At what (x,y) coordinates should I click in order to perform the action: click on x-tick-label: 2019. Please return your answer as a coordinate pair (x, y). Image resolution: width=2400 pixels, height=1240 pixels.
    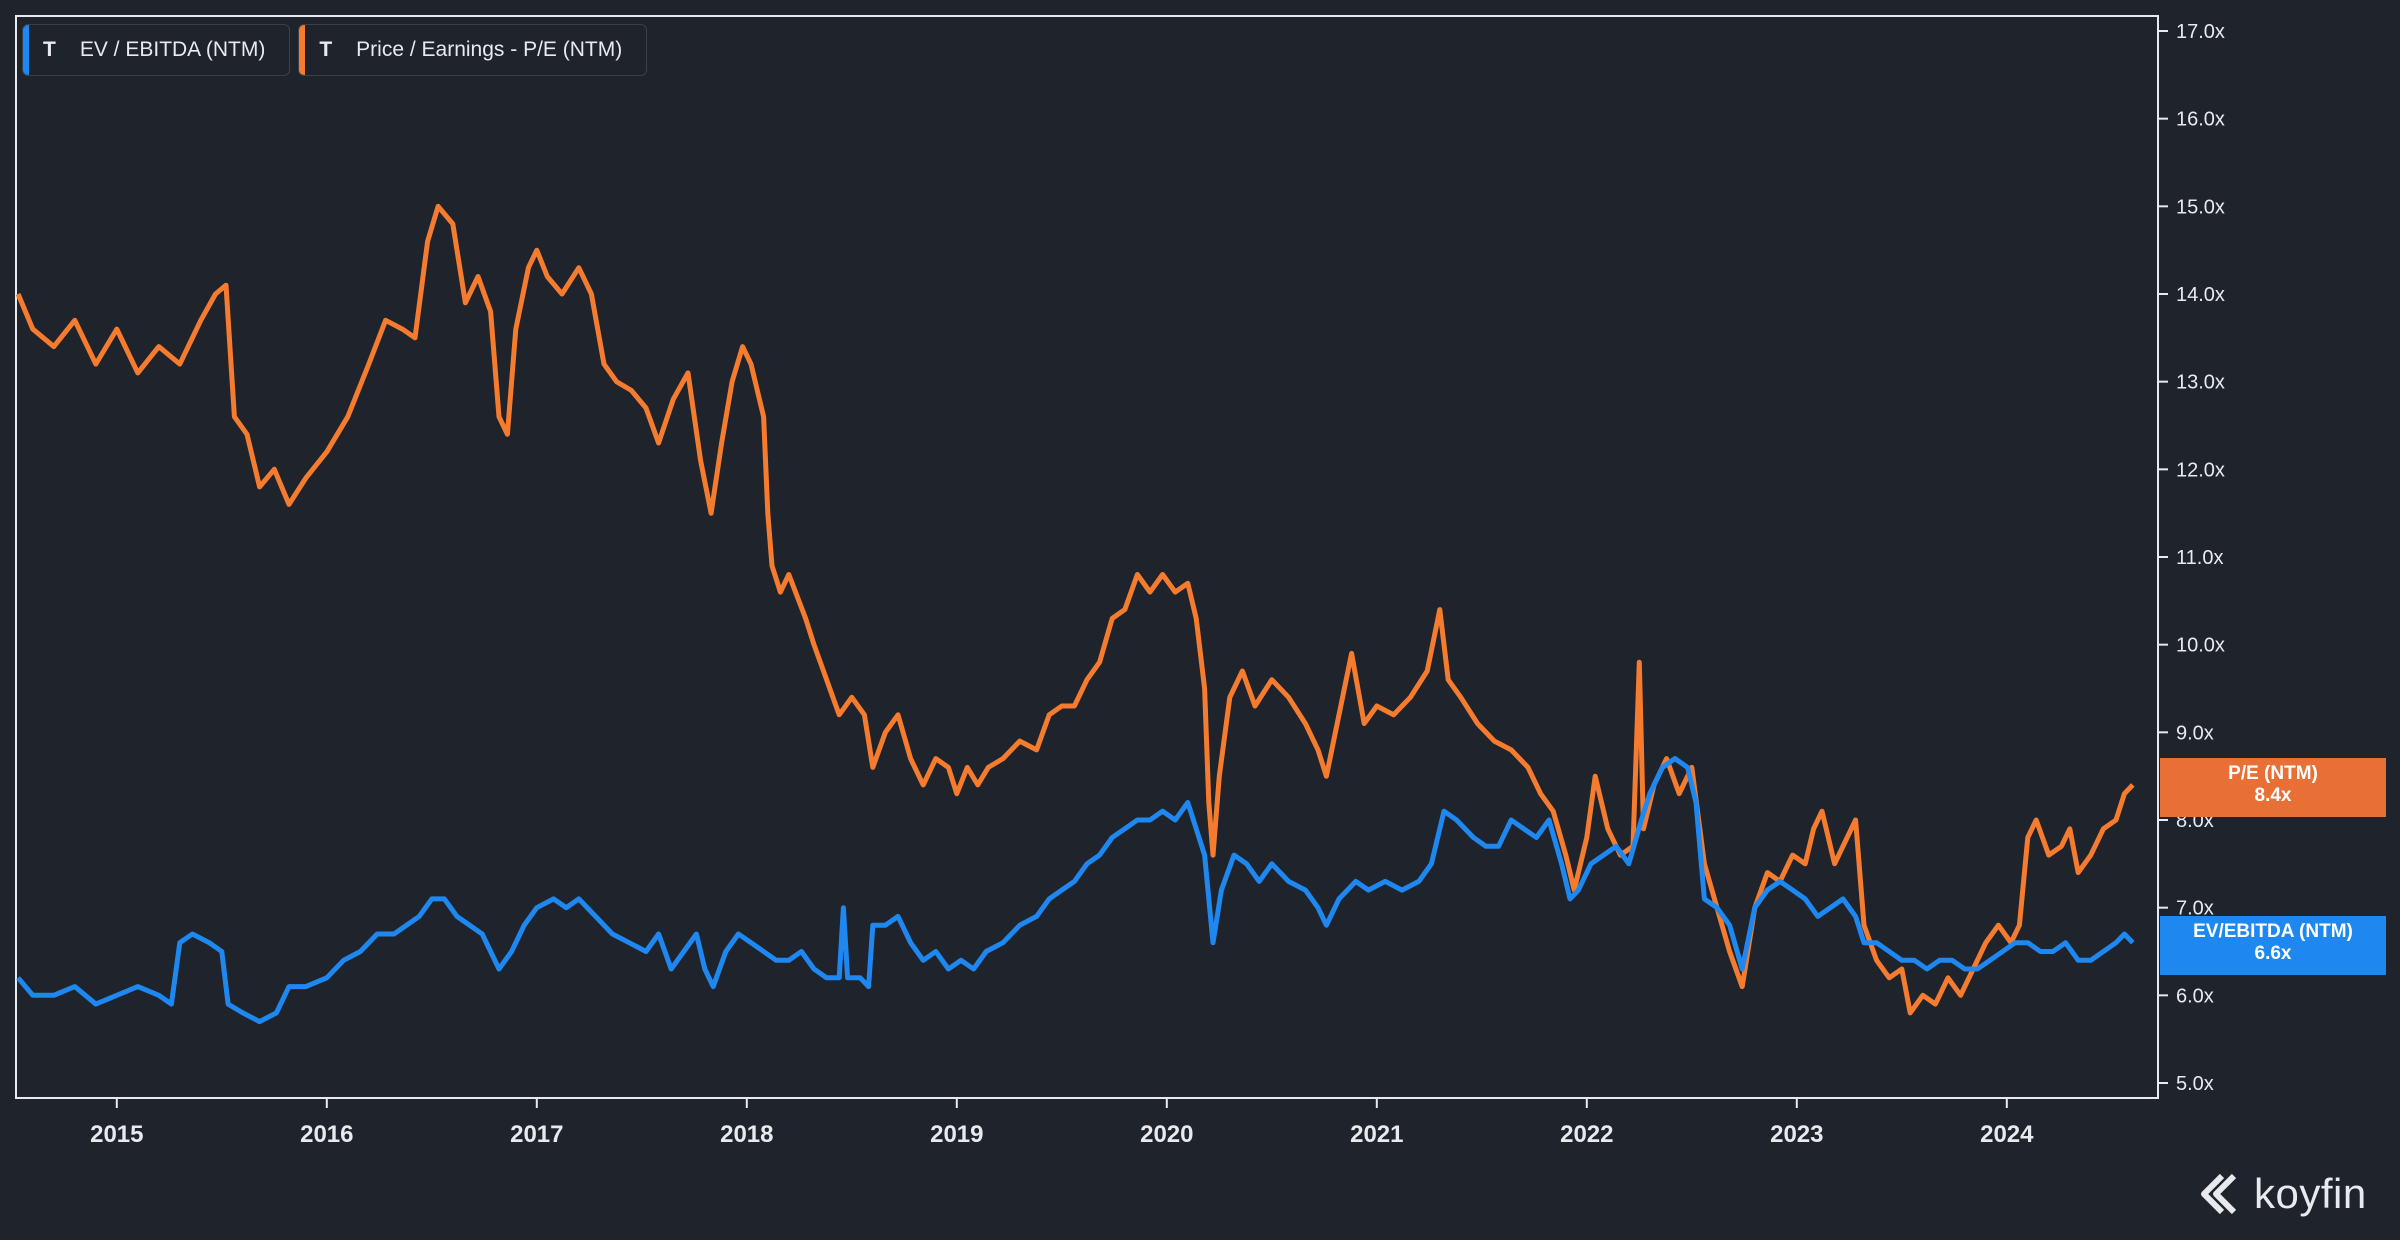
    Looking at the image, I should click on (956, 1134).